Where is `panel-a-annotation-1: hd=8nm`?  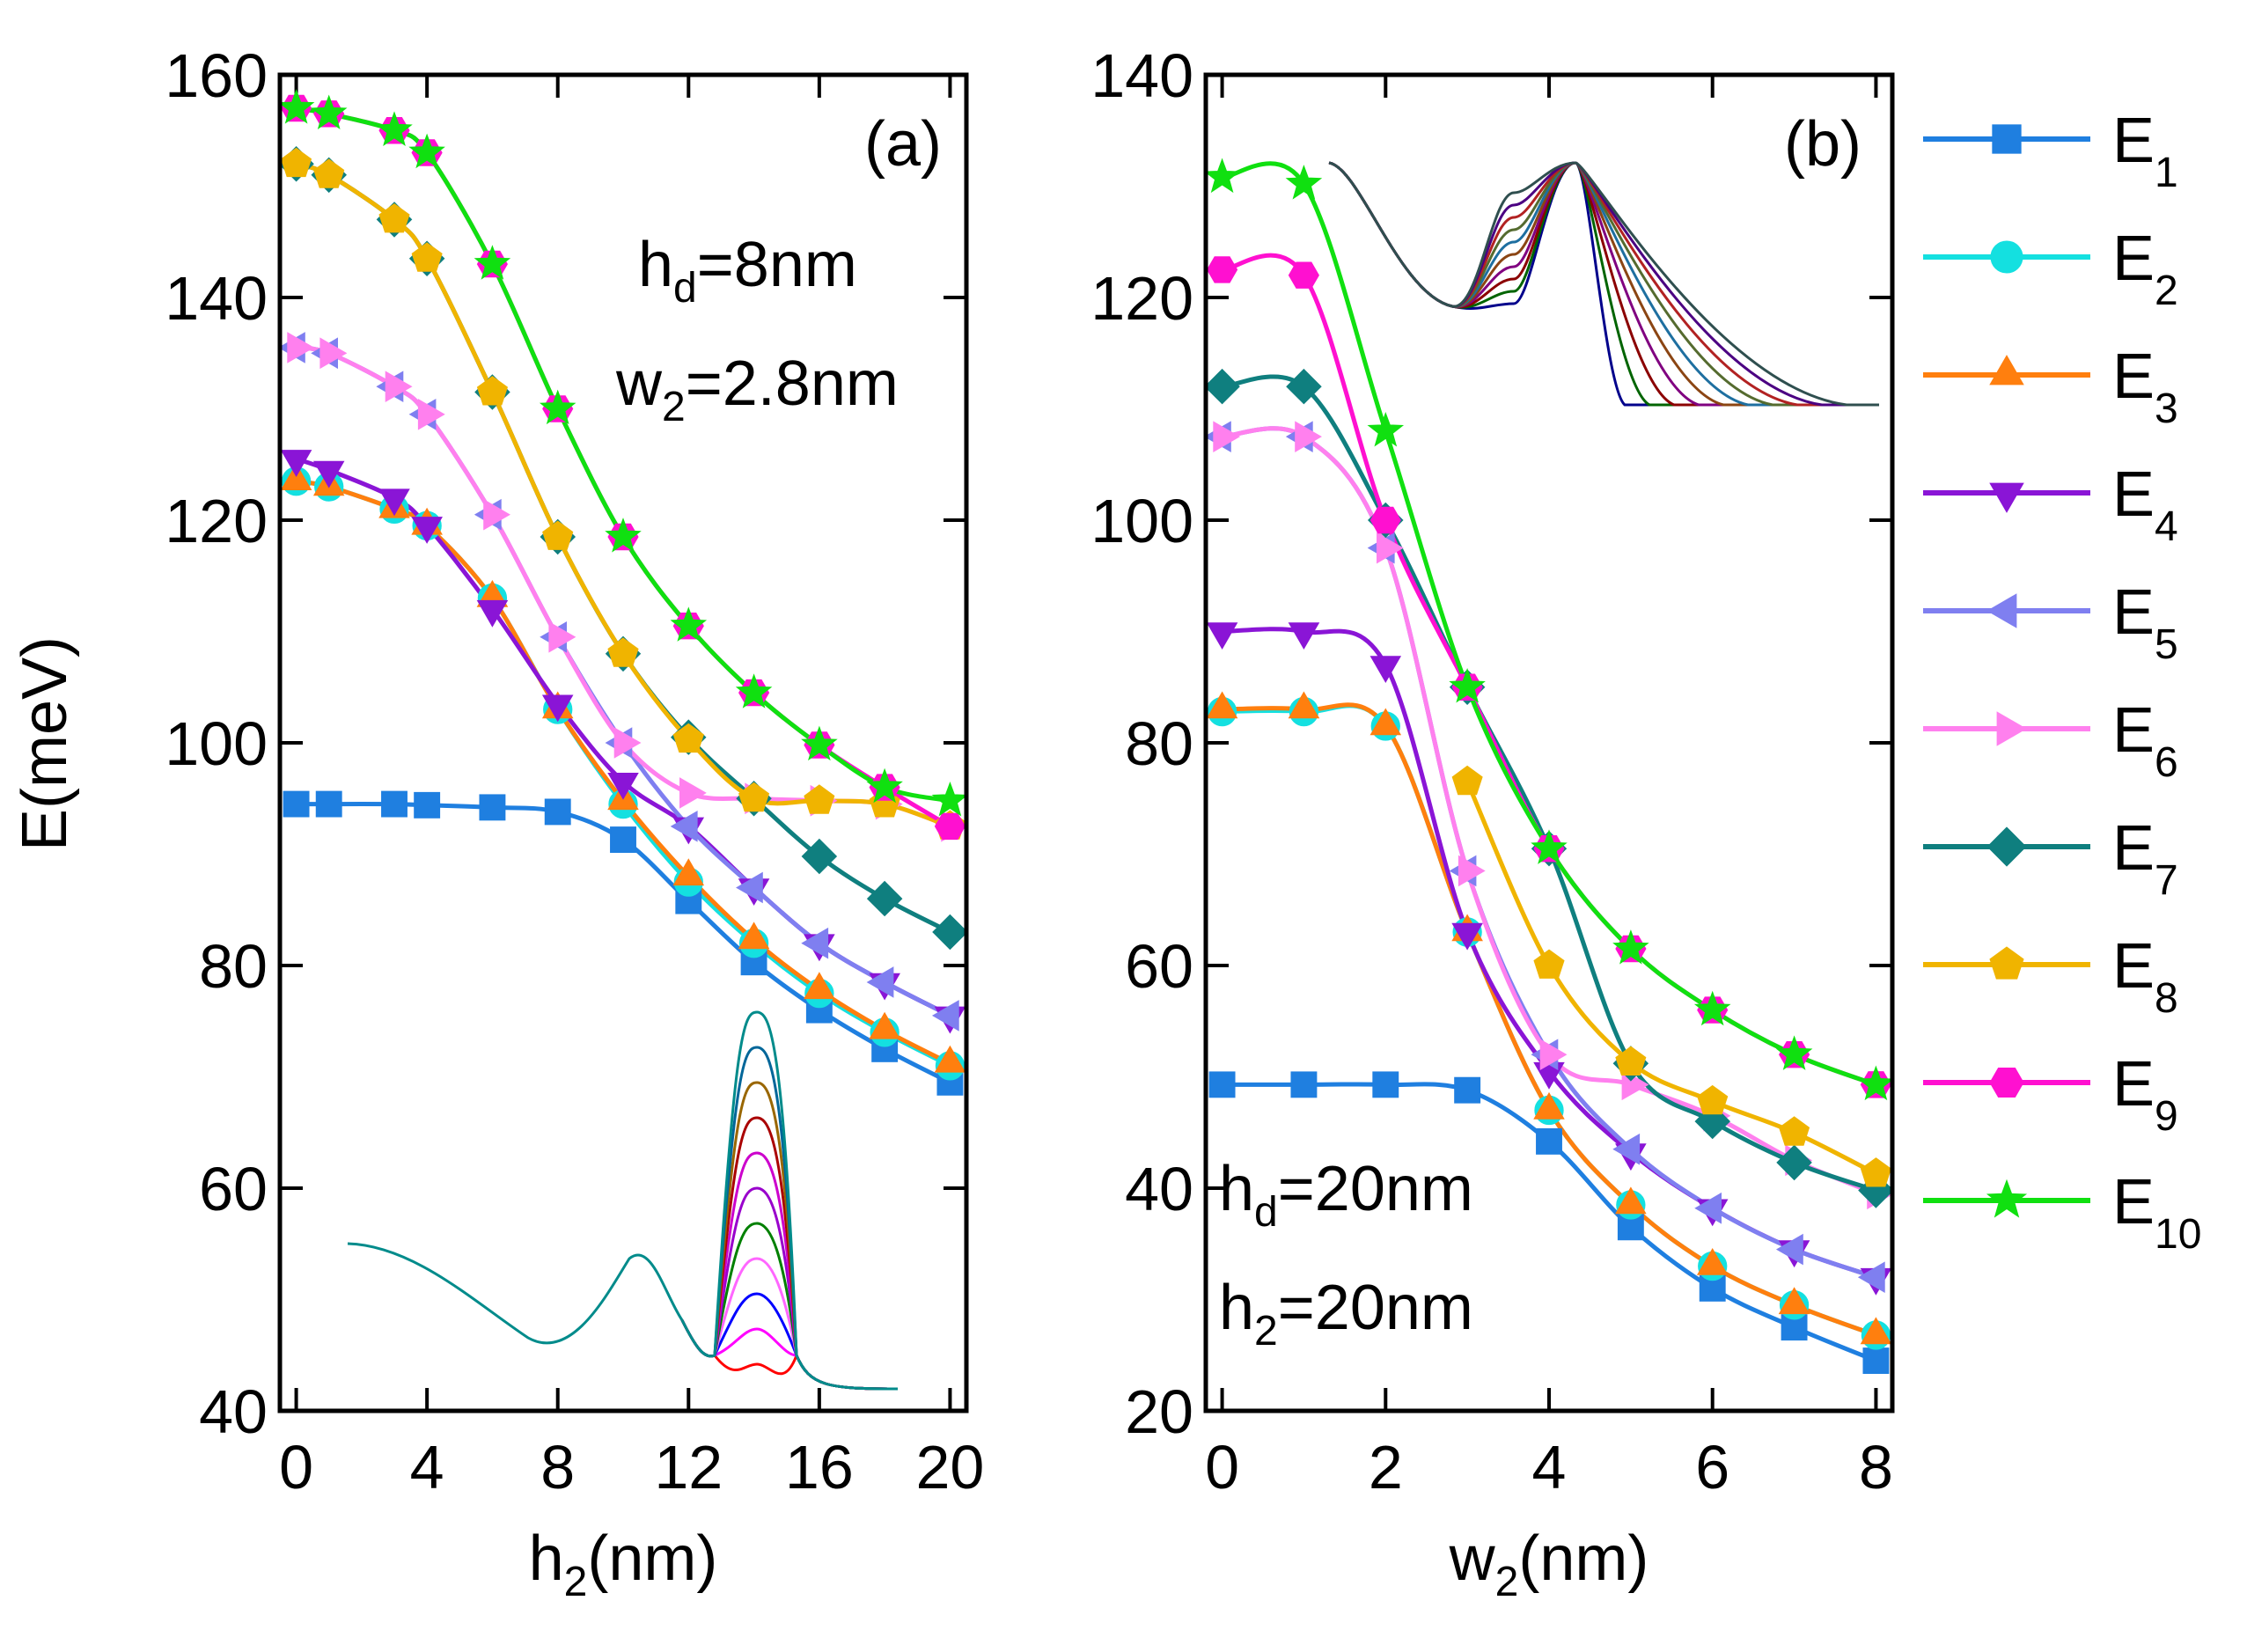 panel-a-annotation-1: hd=8nm is located at coordinates (747, 271).